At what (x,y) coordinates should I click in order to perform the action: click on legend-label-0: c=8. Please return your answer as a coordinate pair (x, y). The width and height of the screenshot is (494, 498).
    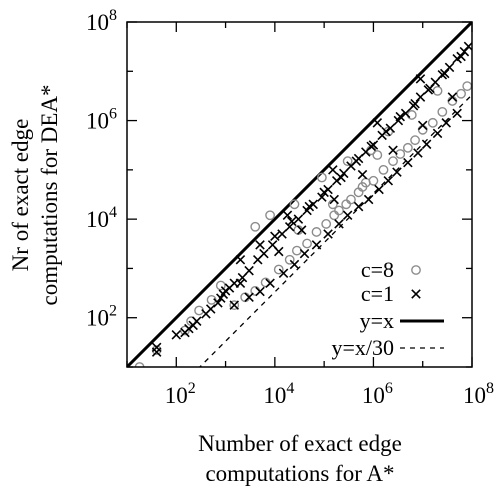
    Looking at the image, I should click on (377, 269).